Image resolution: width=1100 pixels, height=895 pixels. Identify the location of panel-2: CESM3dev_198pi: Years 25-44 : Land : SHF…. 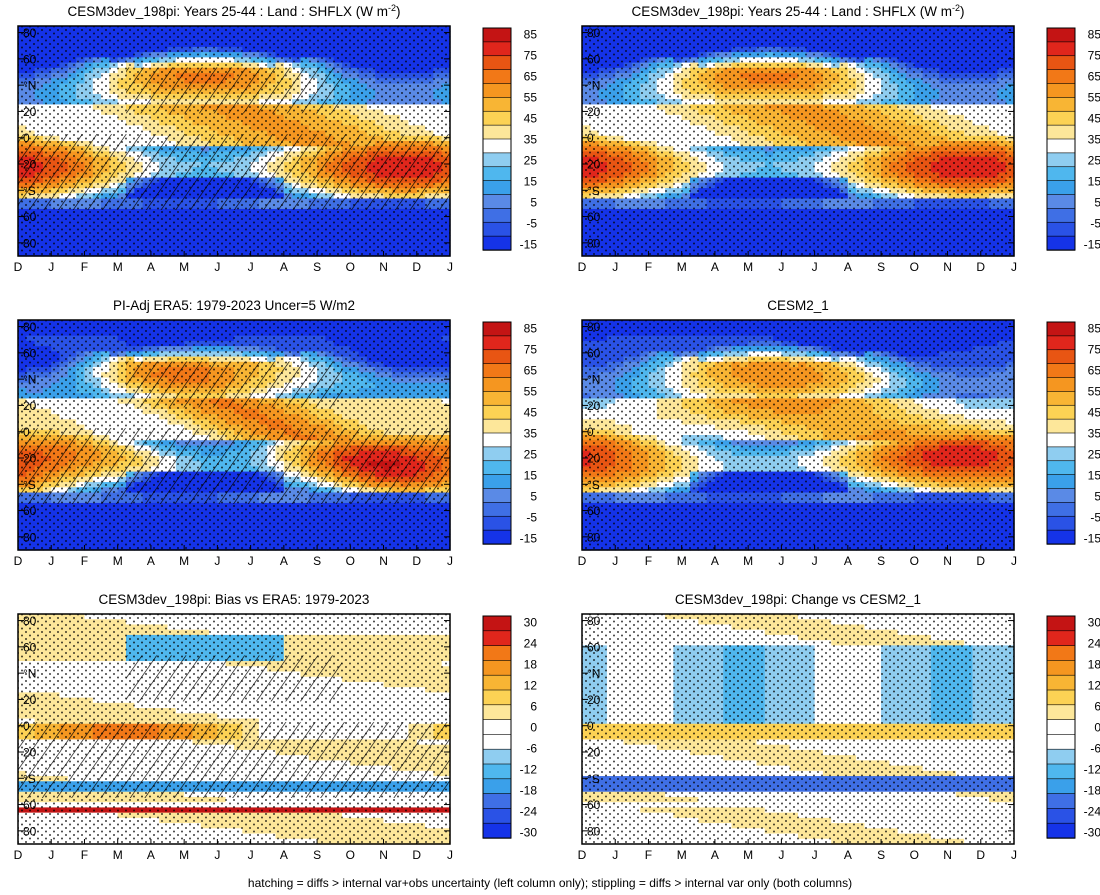
(839, 138).